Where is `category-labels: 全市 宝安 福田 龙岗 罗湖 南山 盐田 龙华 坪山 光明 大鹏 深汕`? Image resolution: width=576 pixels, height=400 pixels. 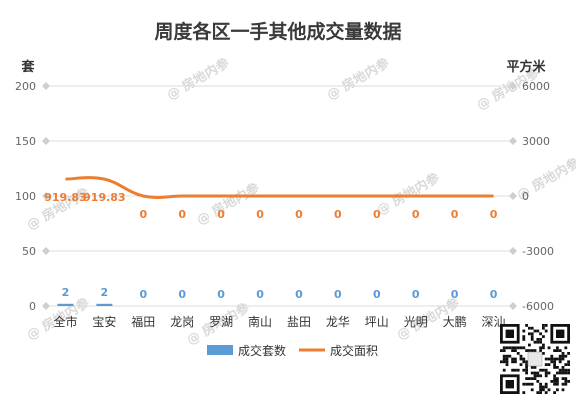
category-labels: 全市 宝安 福田 龙岗 罗湖 南山 盐田 龙华 坪山 光明 大鹏 深汕 is located at coordinates (279, 321).